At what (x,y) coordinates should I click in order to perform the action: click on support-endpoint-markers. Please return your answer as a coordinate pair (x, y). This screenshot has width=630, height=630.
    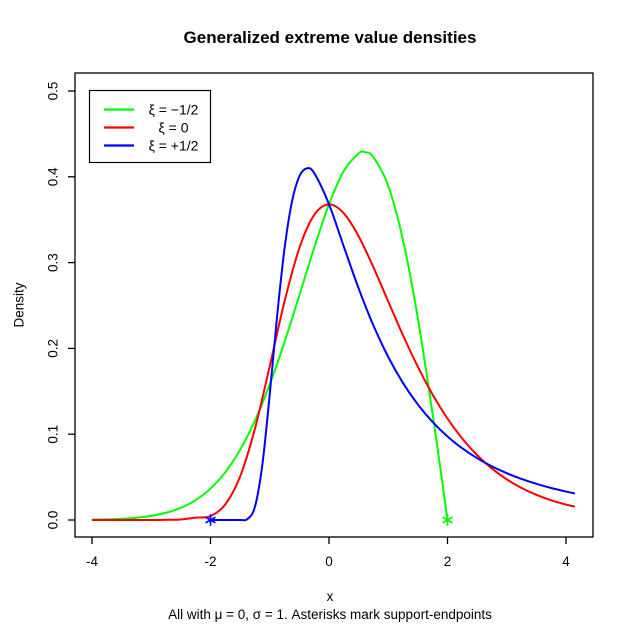
    Looking at the image, I should click on (329, 520).